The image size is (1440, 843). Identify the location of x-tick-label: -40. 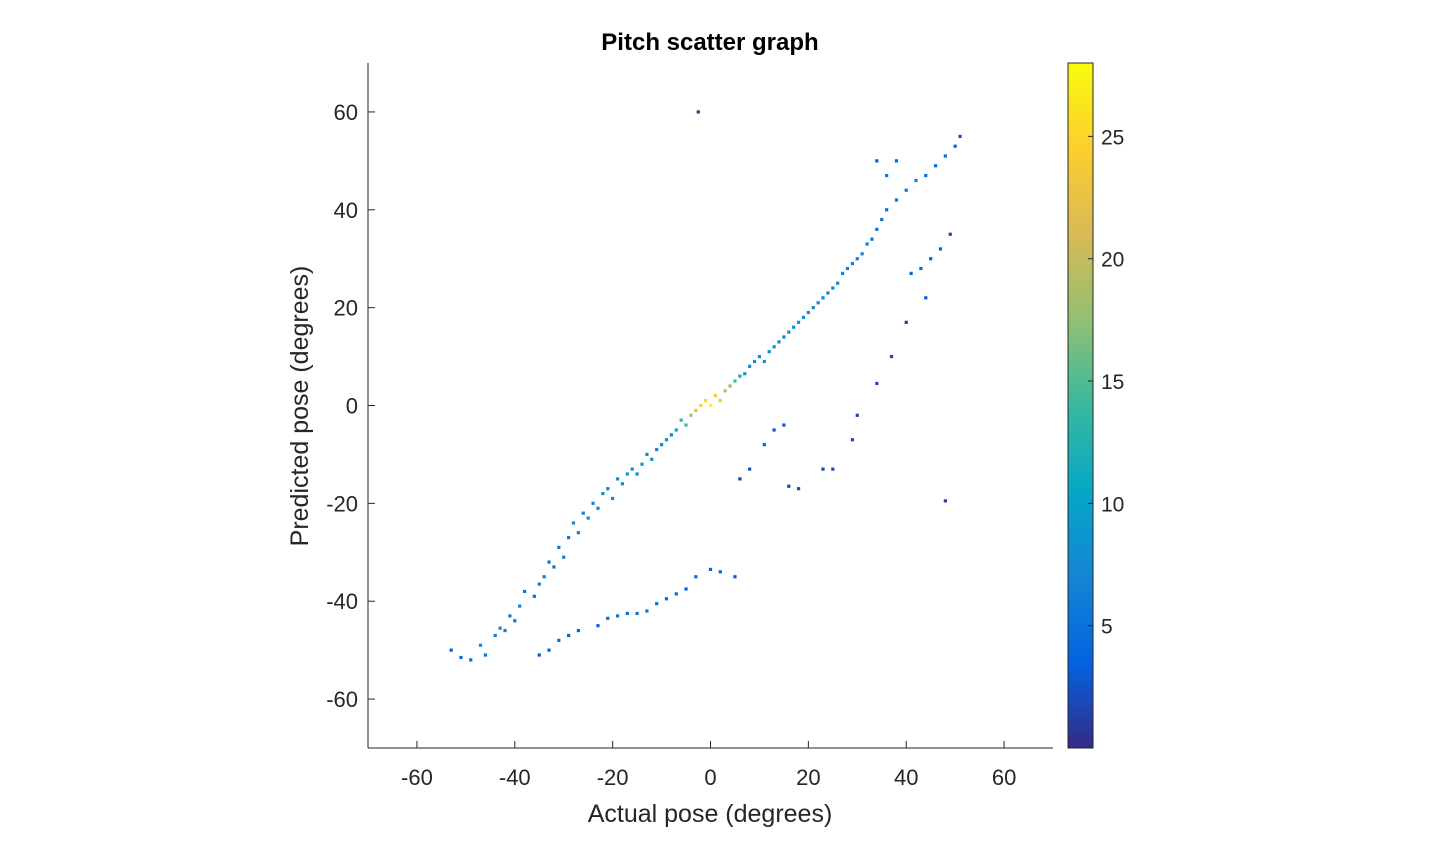
(515, 777).